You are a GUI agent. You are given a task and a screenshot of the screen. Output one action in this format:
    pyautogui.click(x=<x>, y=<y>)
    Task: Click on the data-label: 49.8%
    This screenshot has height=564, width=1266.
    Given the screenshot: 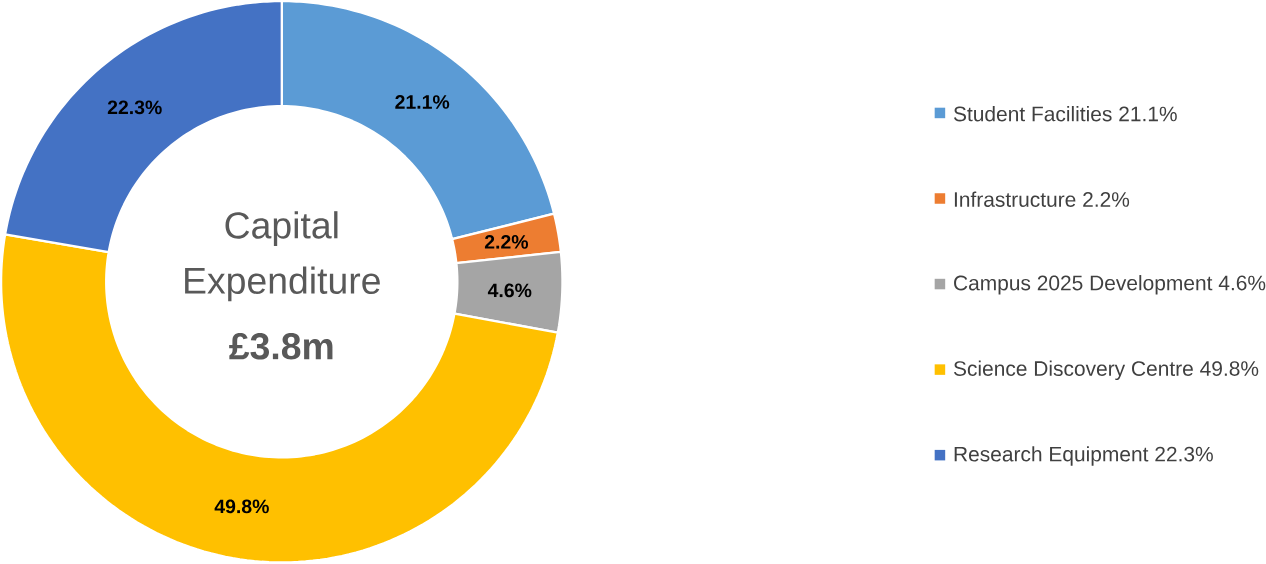 What is the action you would take?
    pyautogui.click(x=241, y=506)
    